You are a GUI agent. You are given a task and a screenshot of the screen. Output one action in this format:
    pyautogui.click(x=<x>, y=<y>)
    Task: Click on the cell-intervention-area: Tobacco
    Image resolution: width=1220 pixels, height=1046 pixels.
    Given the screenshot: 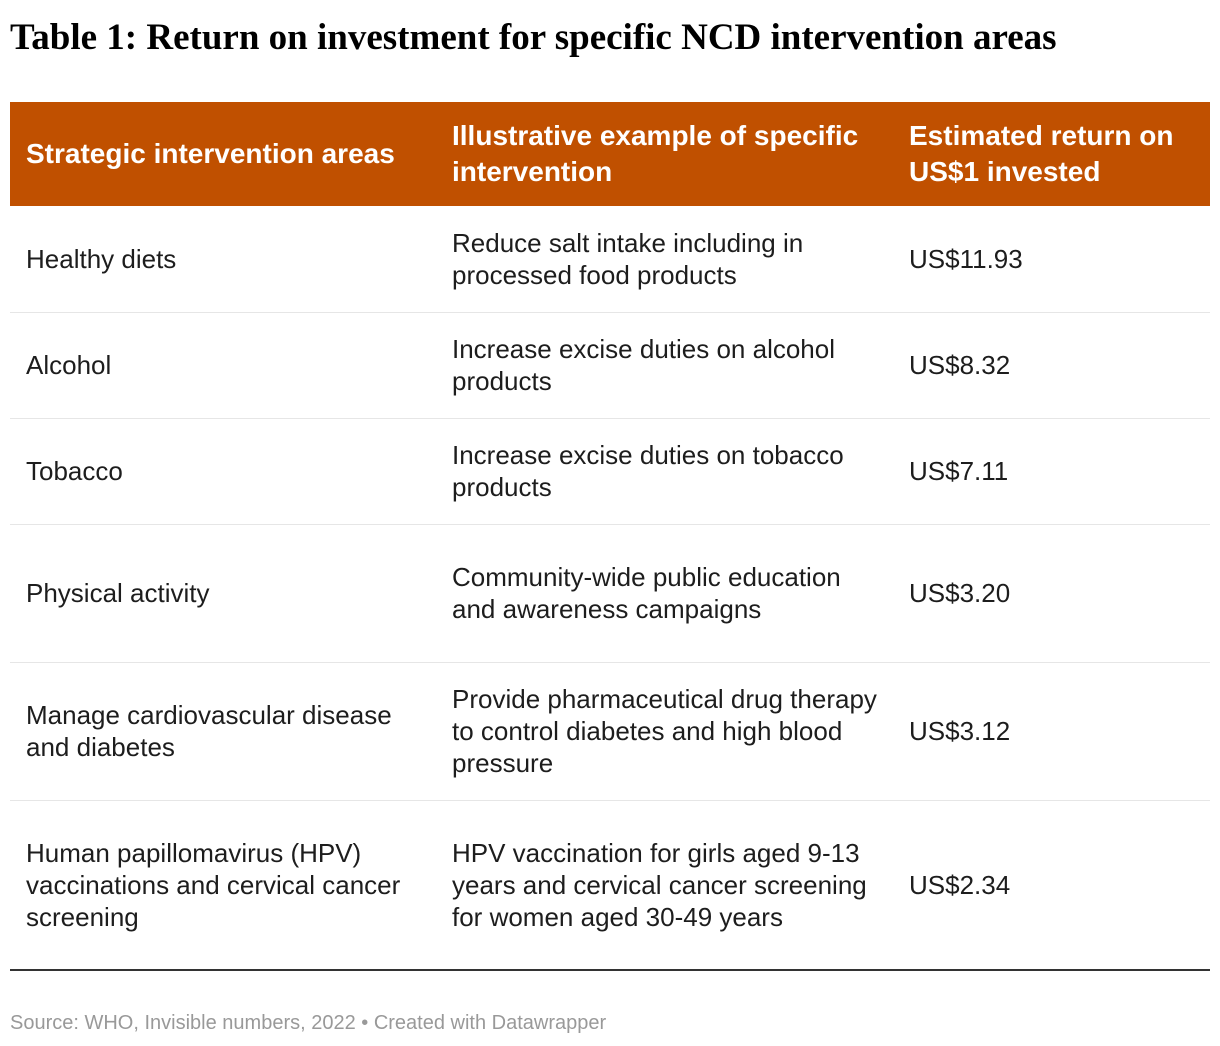 What is the action you would take?
    pyautogui.click(x=223, y=471)
    